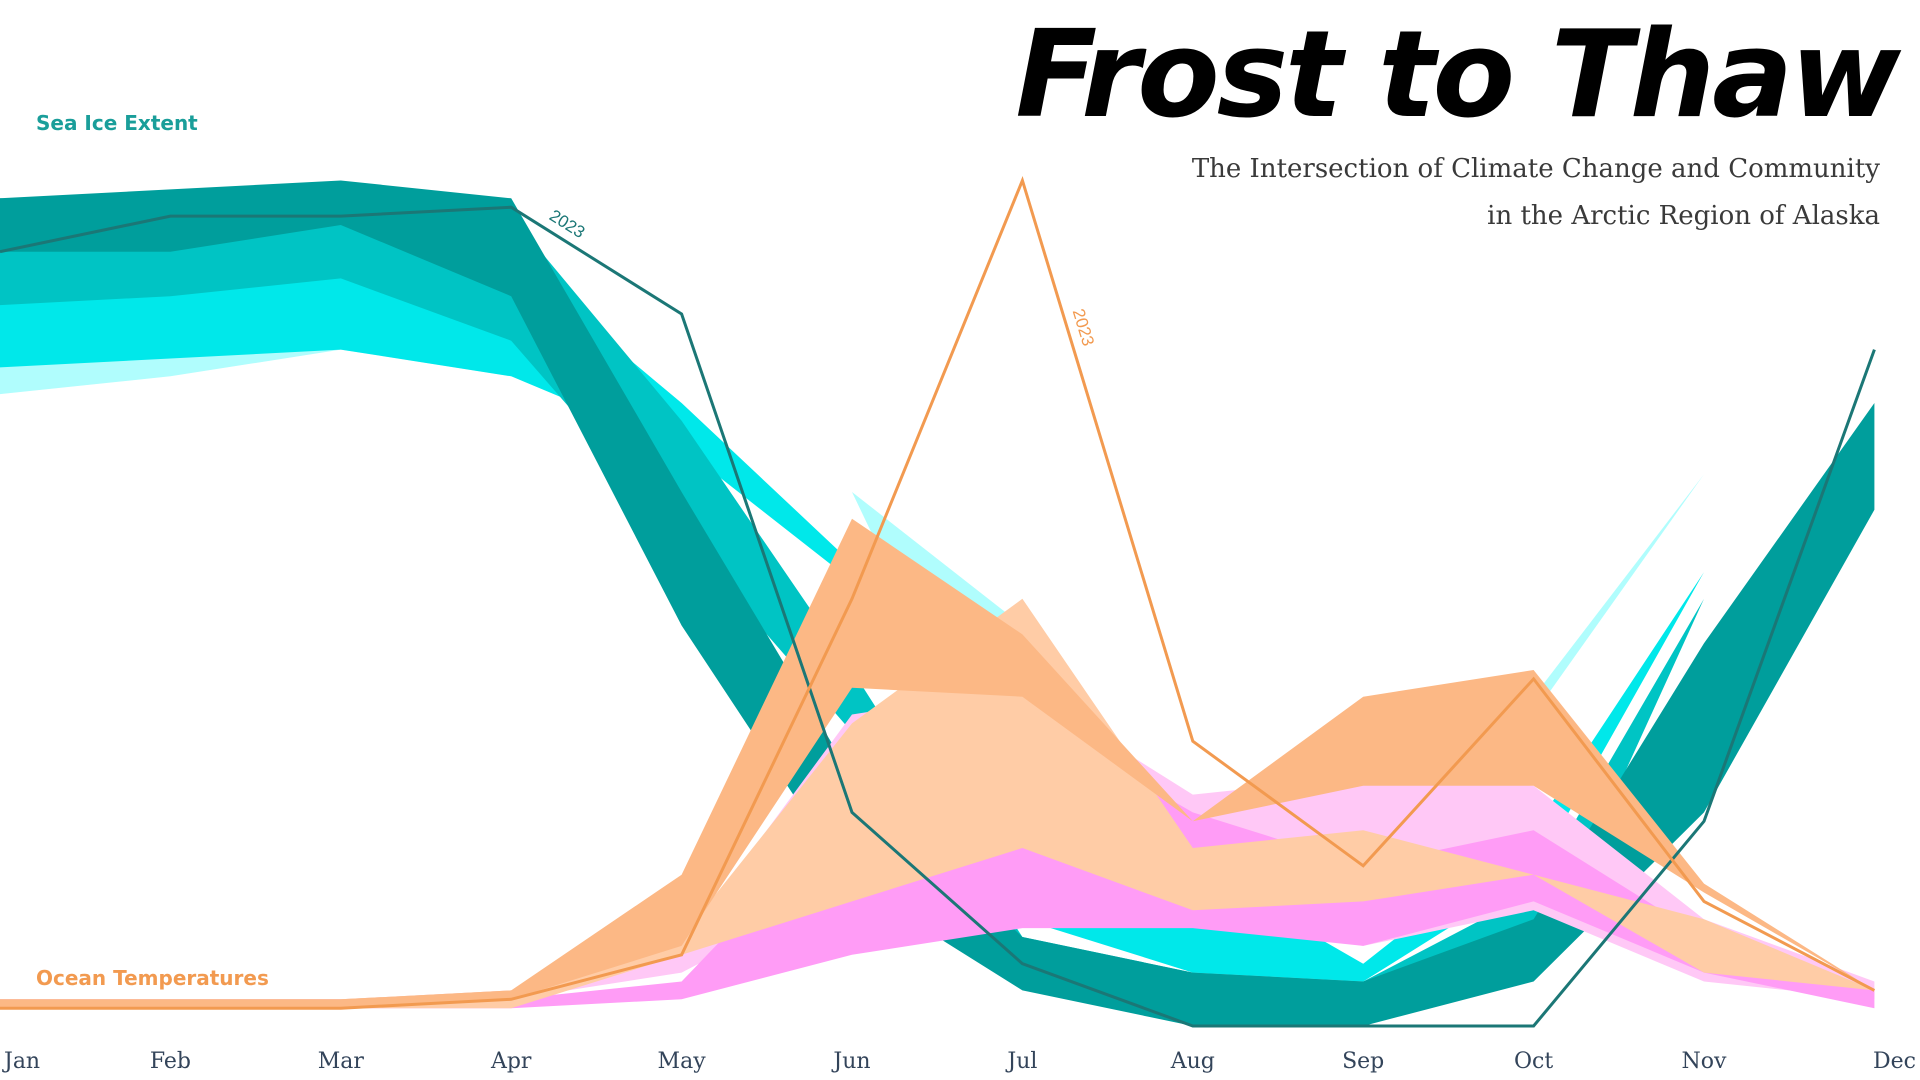 This screenshot has width=1920, height=1080. Describe the element at coordinates (117, 123) in the screenshot. I see `sea-ice-extent-label: Sea Ice Extent` at that location.